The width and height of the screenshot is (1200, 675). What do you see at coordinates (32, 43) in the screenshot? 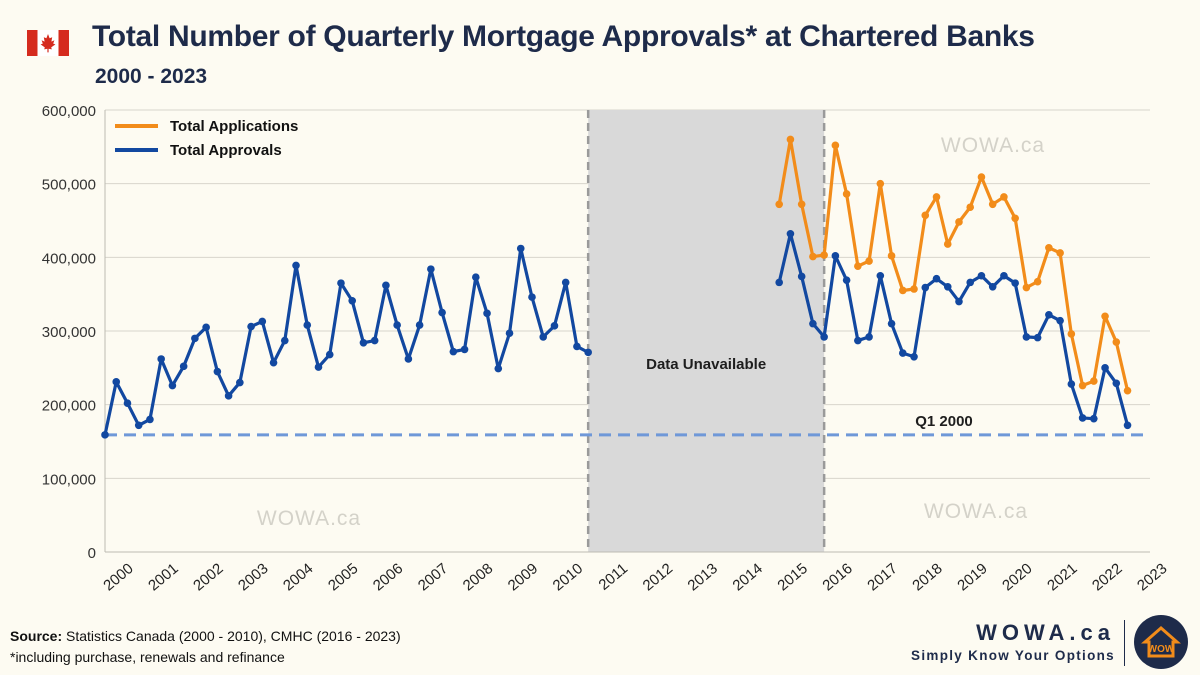
I see `flag-left-band` at bounding box center [32, 43].